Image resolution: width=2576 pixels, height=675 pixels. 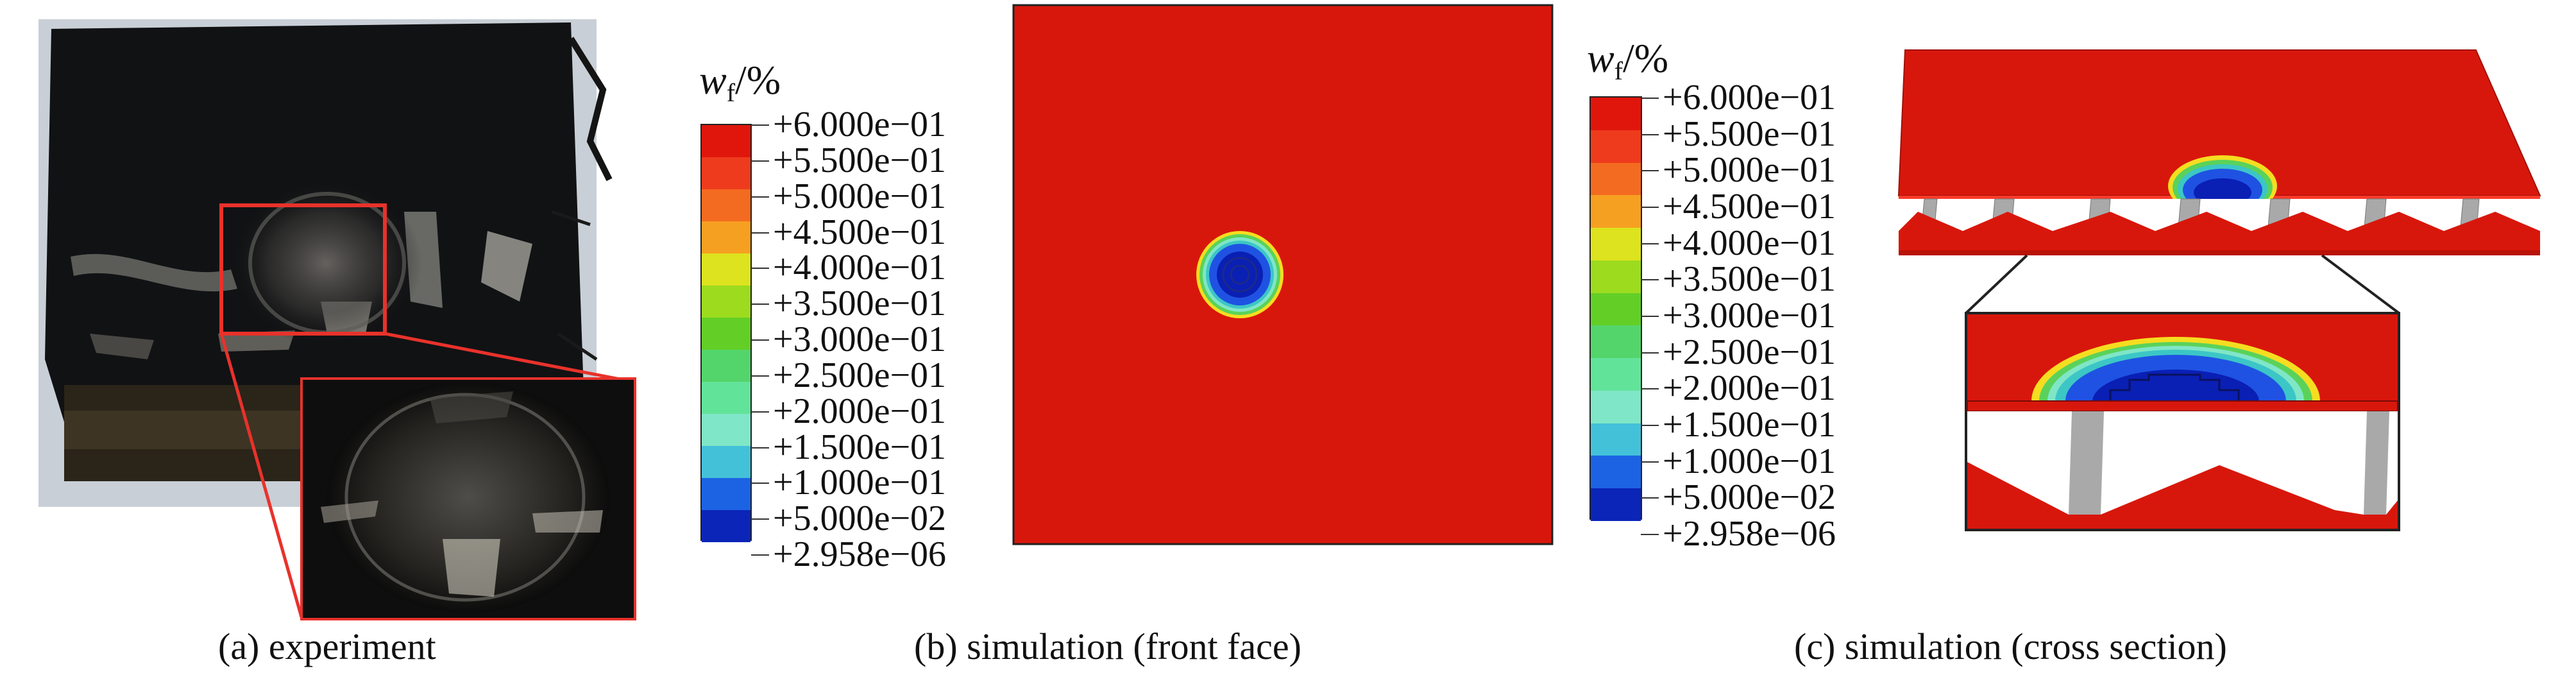 I want to click on legend-c-label: +4.500e−01, so click(x=1749, y=206).